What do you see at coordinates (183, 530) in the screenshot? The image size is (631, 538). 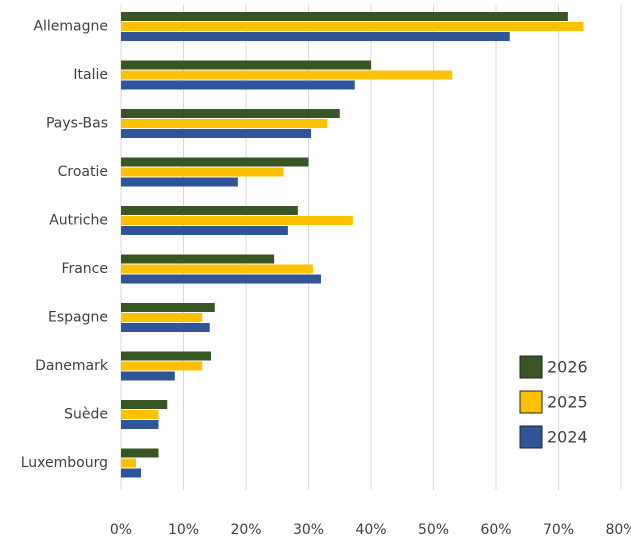 I see `x-tick-label: 10%` at bounding box center [183, 530].